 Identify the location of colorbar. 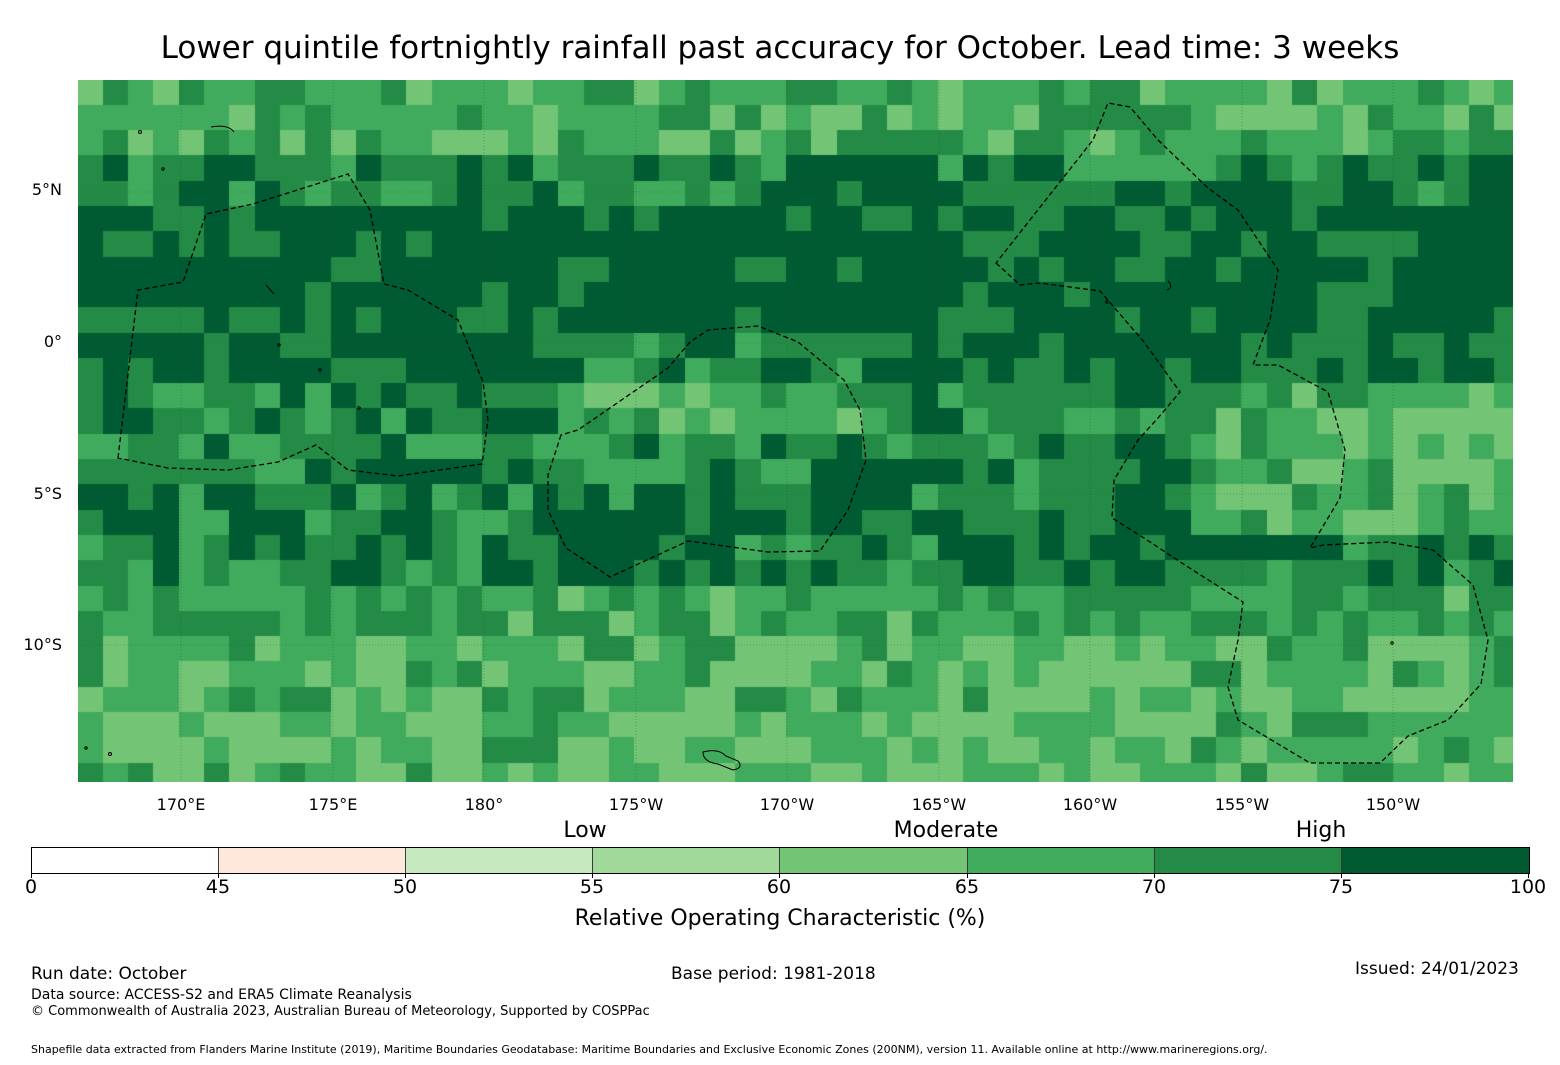
(780, 860).